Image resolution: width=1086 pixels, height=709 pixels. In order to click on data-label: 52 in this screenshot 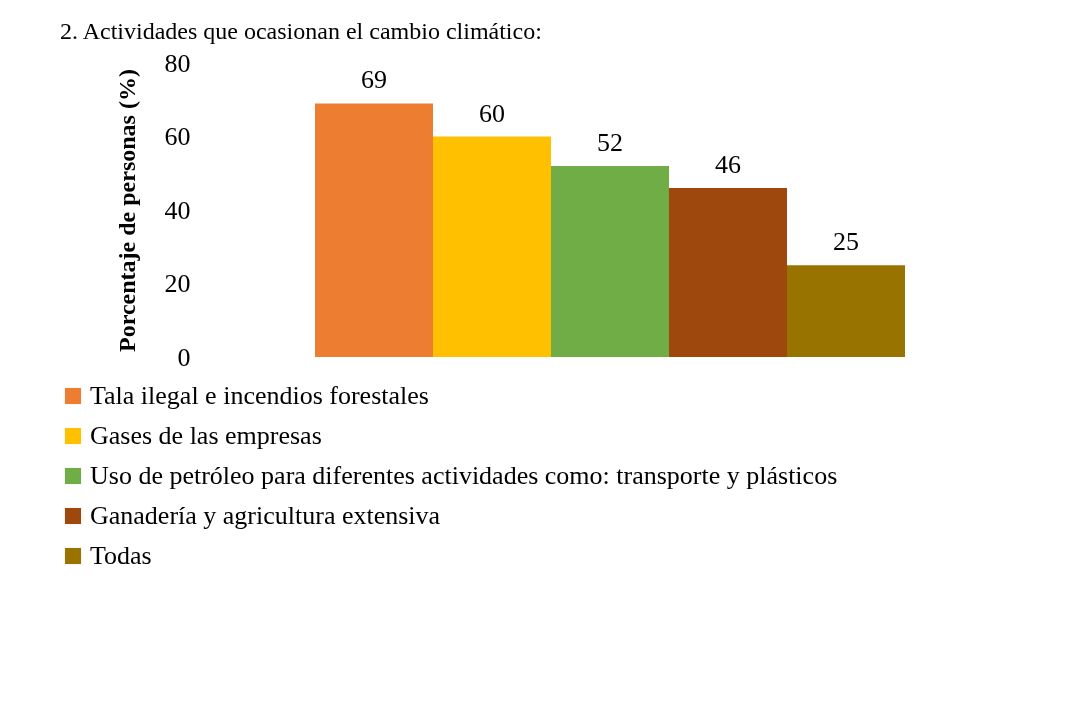, I will do `click(610, 142)`.